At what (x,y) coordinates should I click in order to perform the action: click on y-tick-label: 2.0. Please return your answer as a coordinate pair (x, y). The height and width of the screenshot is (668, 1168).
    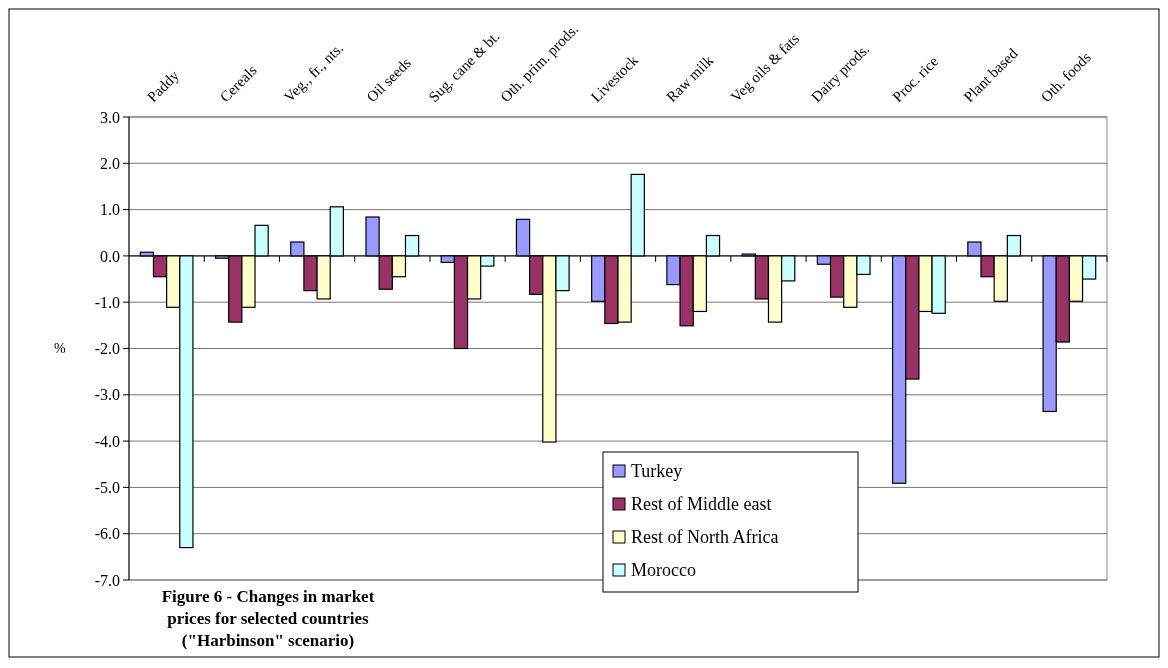
    Looking at the image, I should click on (110, 163).